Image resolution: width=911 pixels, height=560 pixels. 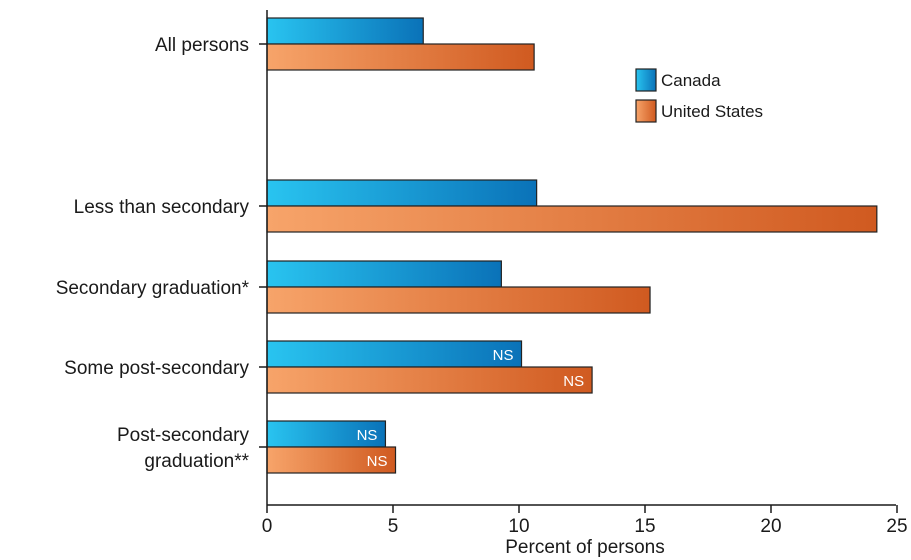 I want to click on annotation-canada-4: NS, so click(x=367, y=435).